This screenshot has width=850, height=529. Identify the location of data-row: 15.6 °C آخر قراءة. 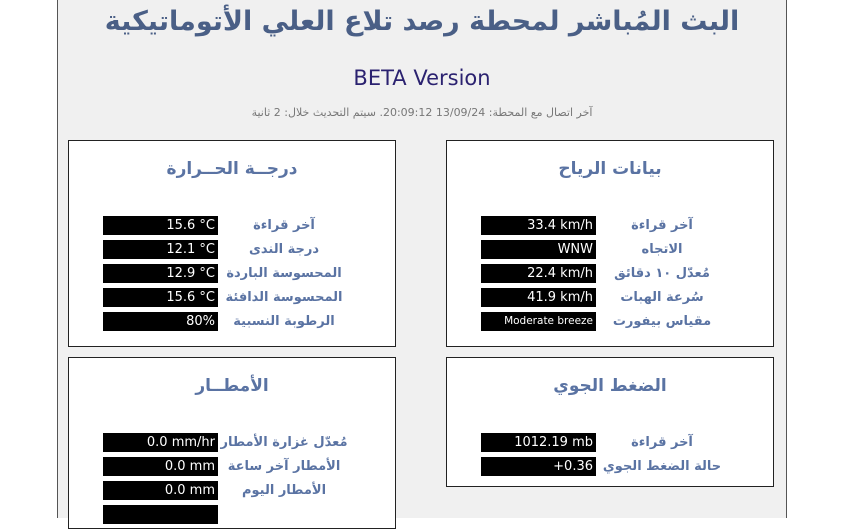
(232, 226).